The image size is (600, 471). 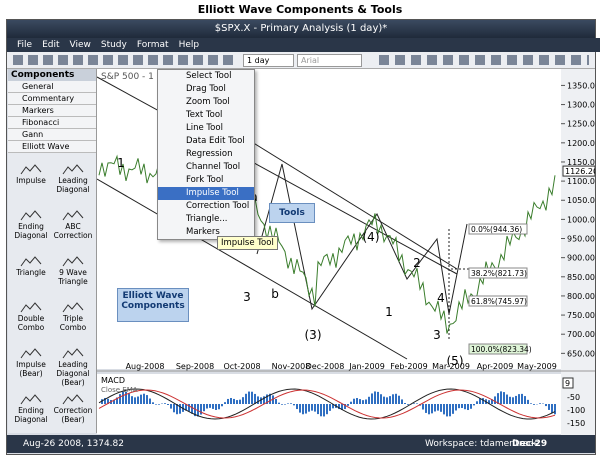 What do you see at coordinates (73, 320) in the screenshot?
I see `tool-item: Triple Combo` at bounding box center [73, 320].